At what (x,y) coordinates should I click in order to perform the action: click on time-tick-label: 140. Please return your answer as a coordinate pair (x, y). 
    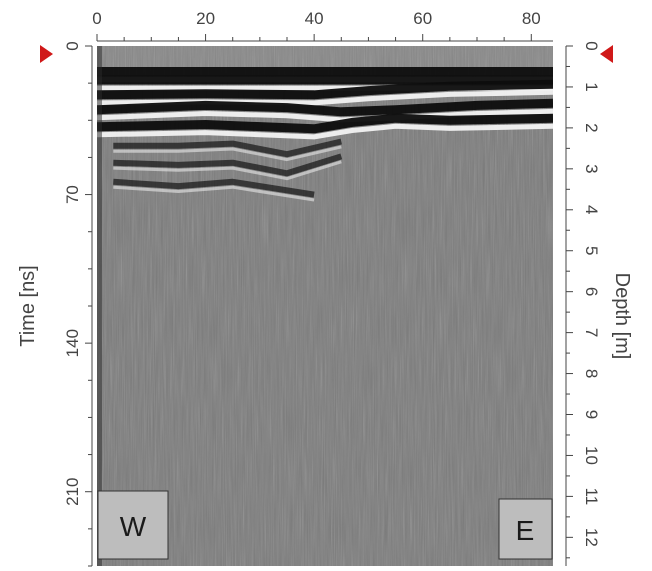
    Looking at the image, I should click on (72, 343).